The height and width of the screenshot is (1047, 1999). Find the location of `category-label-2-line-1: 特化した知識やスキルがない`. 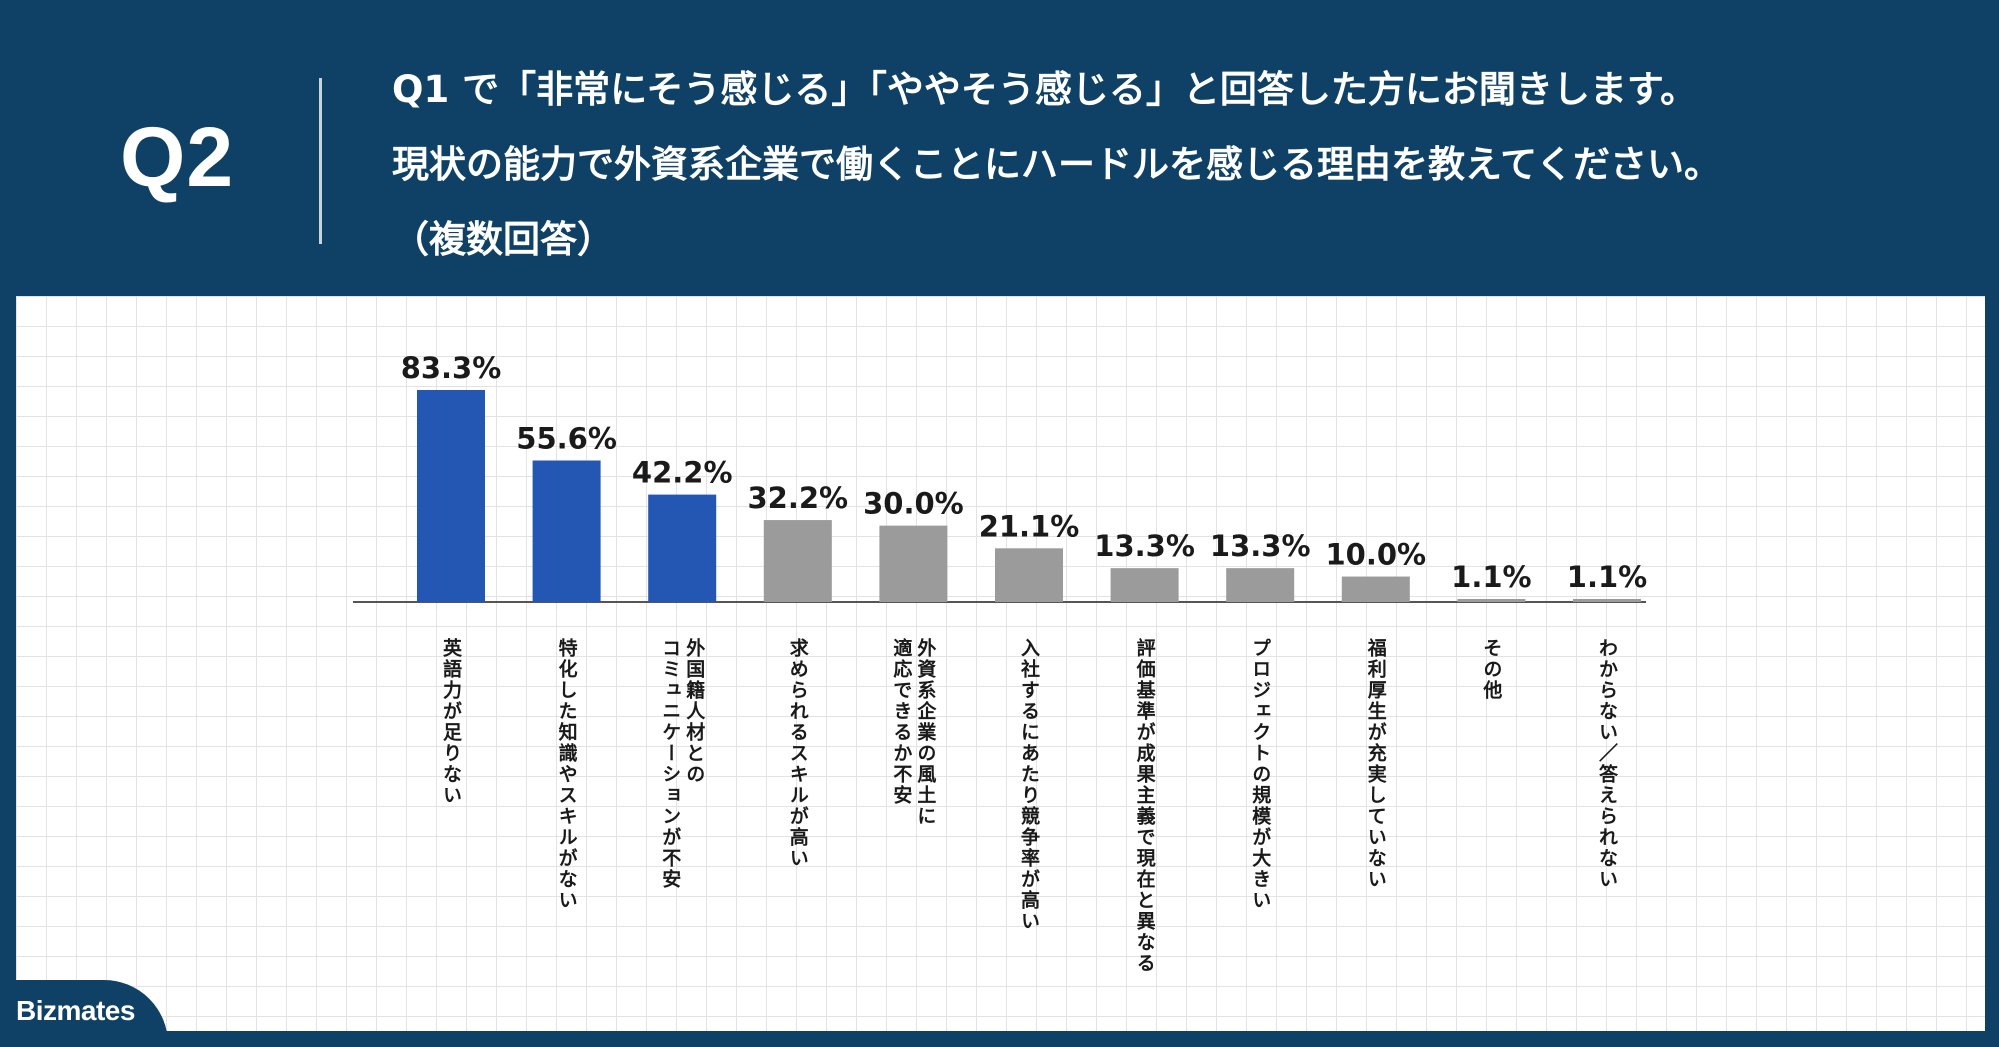

category-label-2-line-1: 特化した知識やスキルがない is located at coordinates (567, 774).